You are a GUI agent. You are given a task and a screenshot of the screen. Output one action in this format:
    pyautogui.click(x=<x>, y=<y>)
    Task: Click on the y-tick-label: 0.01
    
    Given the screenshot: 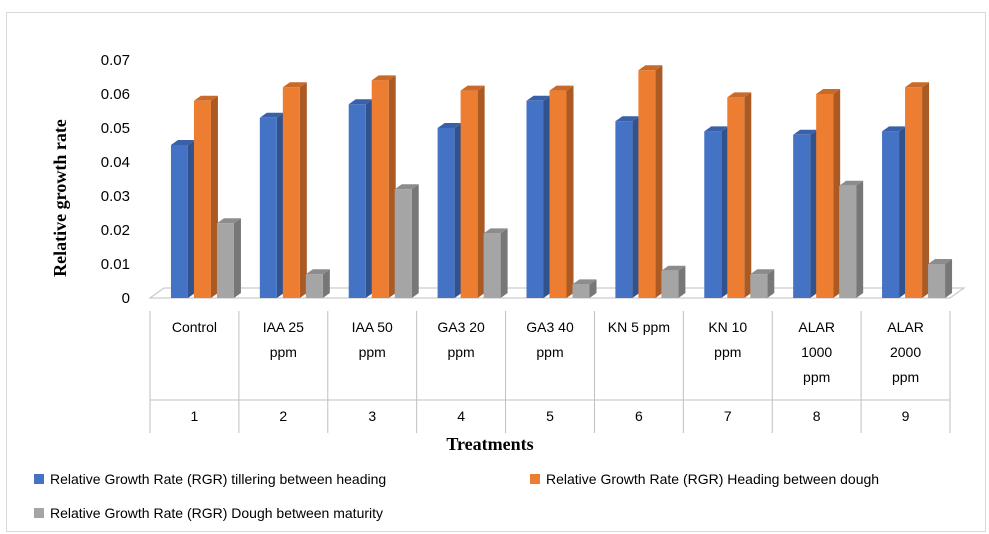 What is the action you would take?
    pyautogui.click(x=115, y=264)
    